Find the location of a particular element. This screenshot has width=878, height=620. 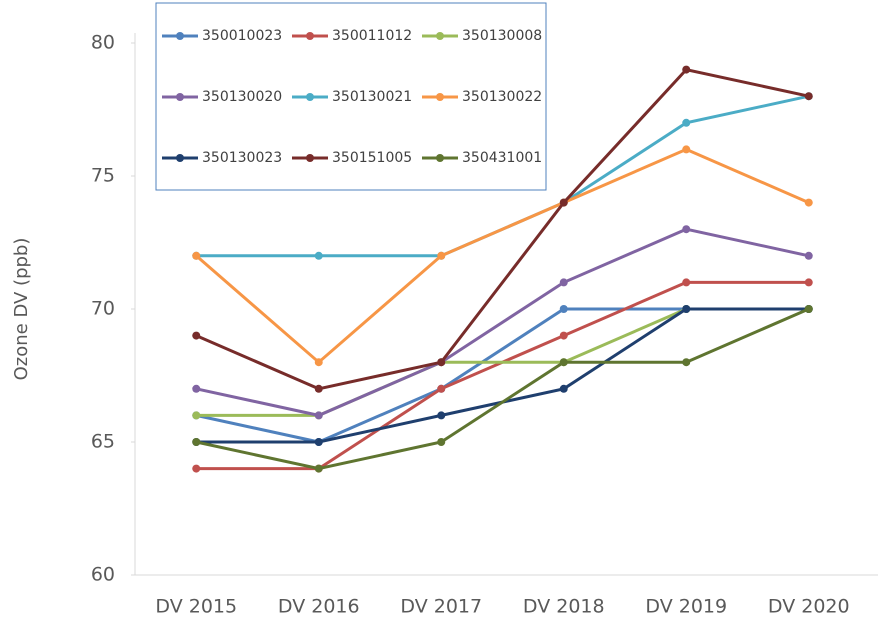

legend-label: 350130023 is located at coordinates (242, 158).